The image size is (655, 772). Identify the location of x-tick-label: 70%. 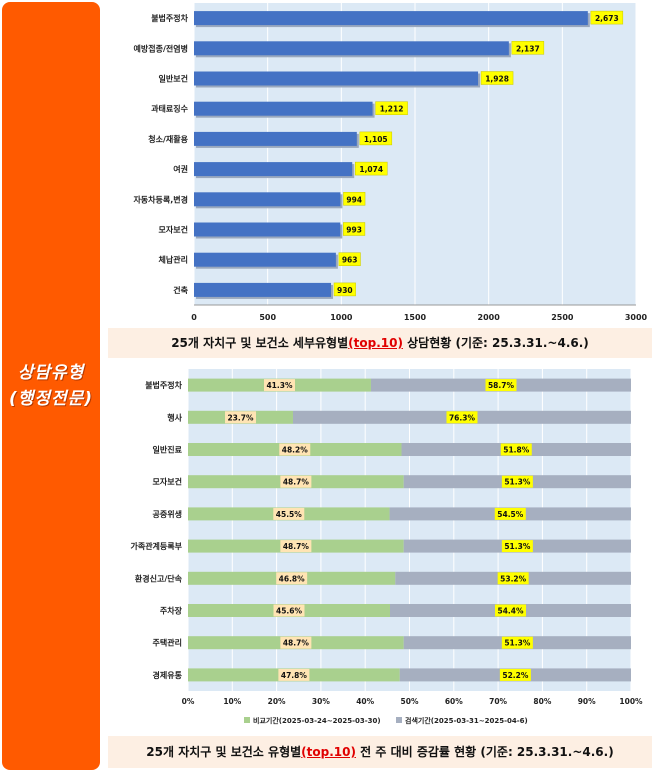
(498, 701).